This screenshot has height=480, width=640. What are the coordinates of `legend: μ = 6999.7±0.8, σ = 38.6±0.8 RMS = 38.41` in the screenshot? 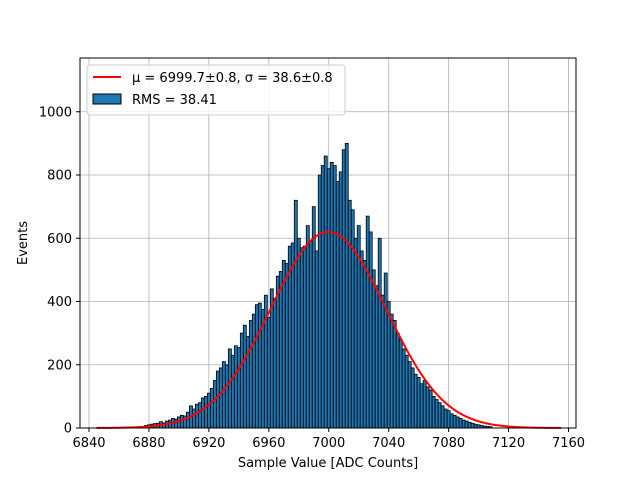 It's located at (216, 90).